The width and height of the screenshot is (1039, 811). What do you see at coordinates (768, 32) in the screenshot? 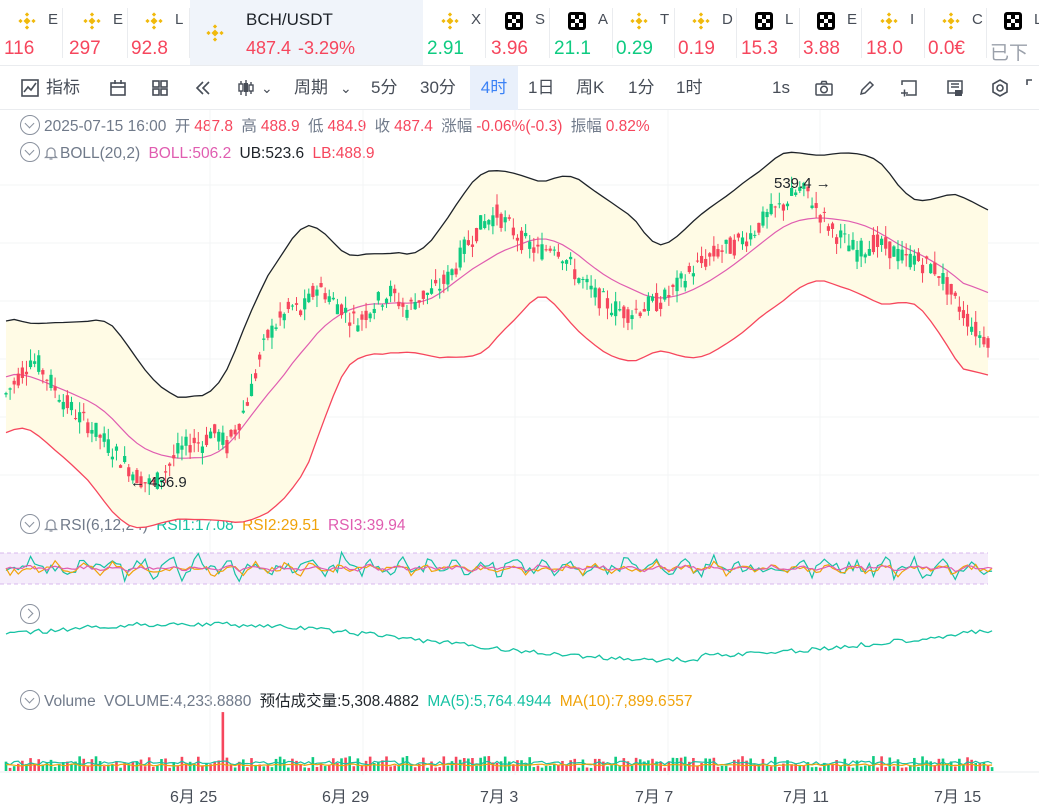
I see `ticker-item: L 15.3` at bounding box center [768, 32].